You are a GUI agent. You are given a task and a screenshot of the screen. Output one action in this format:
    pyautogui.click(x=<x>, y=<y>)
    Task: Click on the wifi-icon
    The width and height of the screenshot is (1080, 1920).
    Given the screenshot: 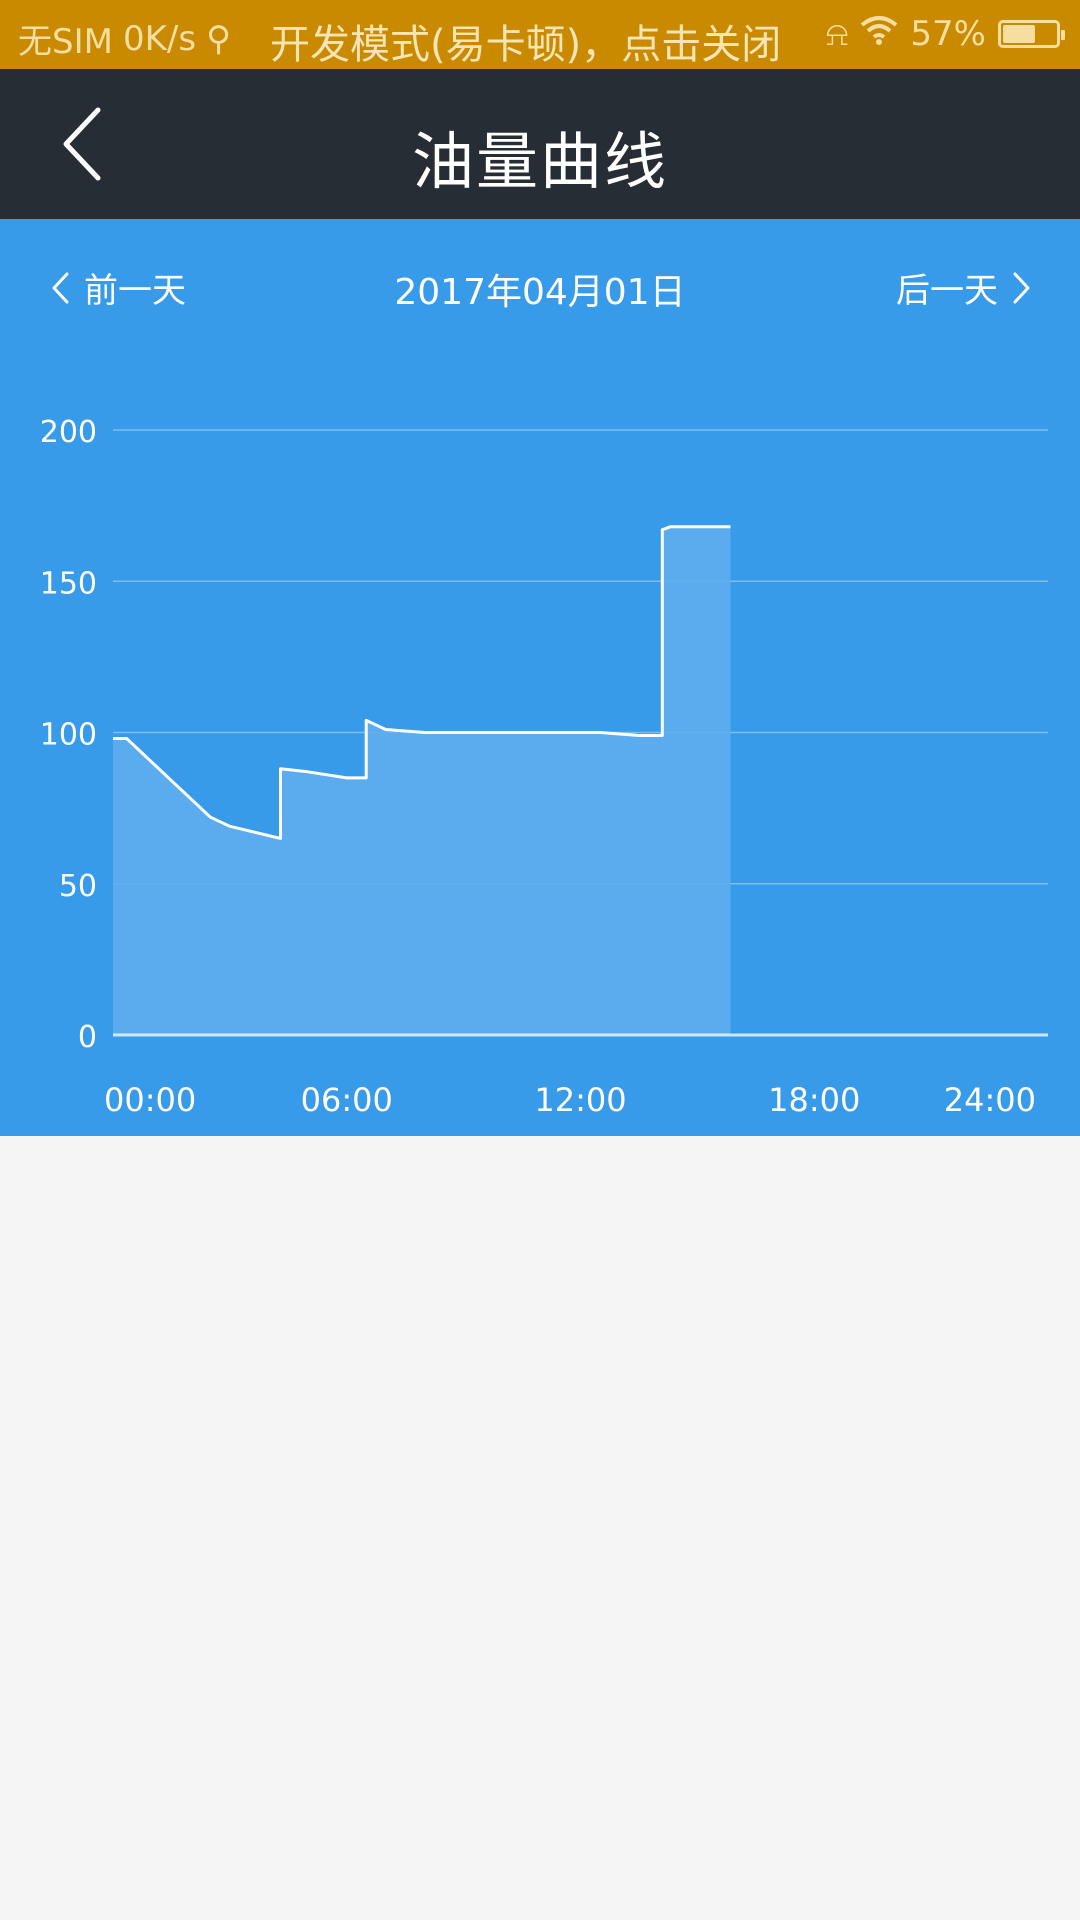 What is the action you would take?
    pyautogui.click(x=879, y=34)
    